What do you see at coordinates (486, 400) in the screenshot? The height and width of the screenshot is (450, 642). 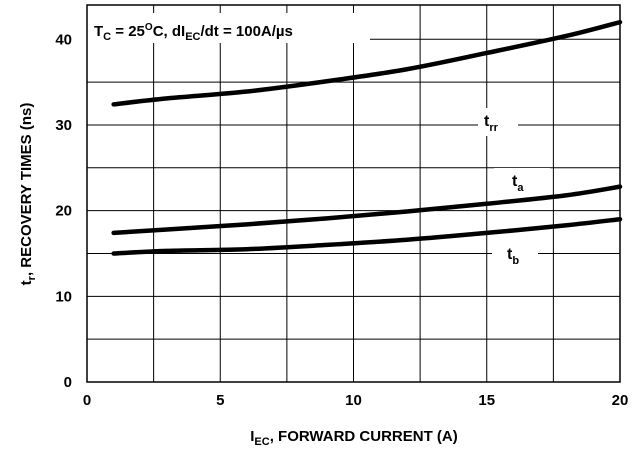 I see `x-tick-label: 15` at bounding box center [486, 400].